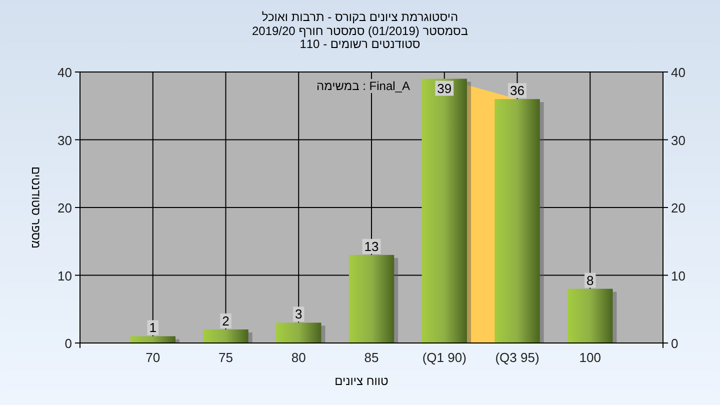 This screenshot has height=405, width=720. I want to click on data-label: 13, so click(371, 246).